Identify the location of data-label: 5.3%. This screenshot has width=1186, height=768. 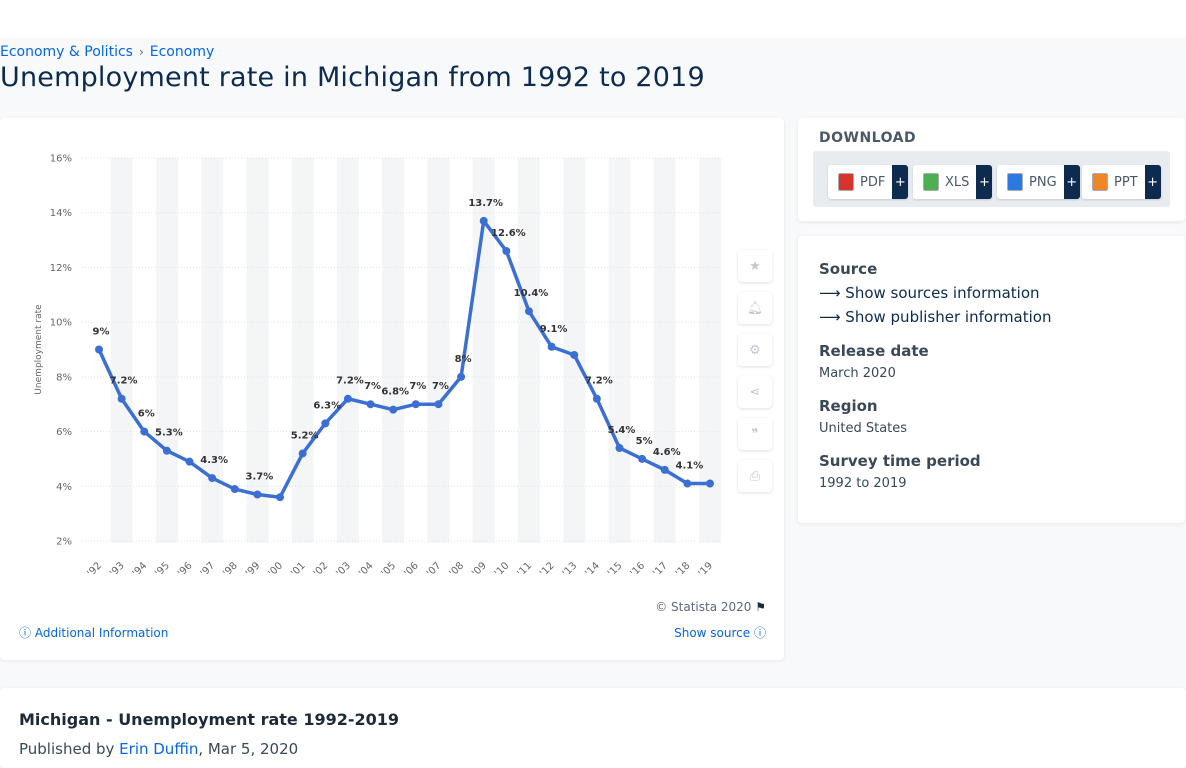
(169, 433).